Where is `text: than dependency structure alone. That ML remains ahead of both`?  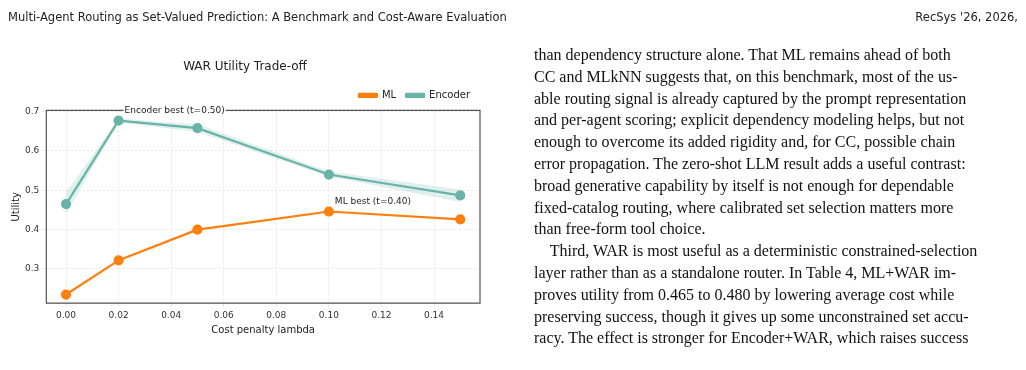
text: than dependency structure alone. That ML remains ahead of both is located at coordinates (743, 55).